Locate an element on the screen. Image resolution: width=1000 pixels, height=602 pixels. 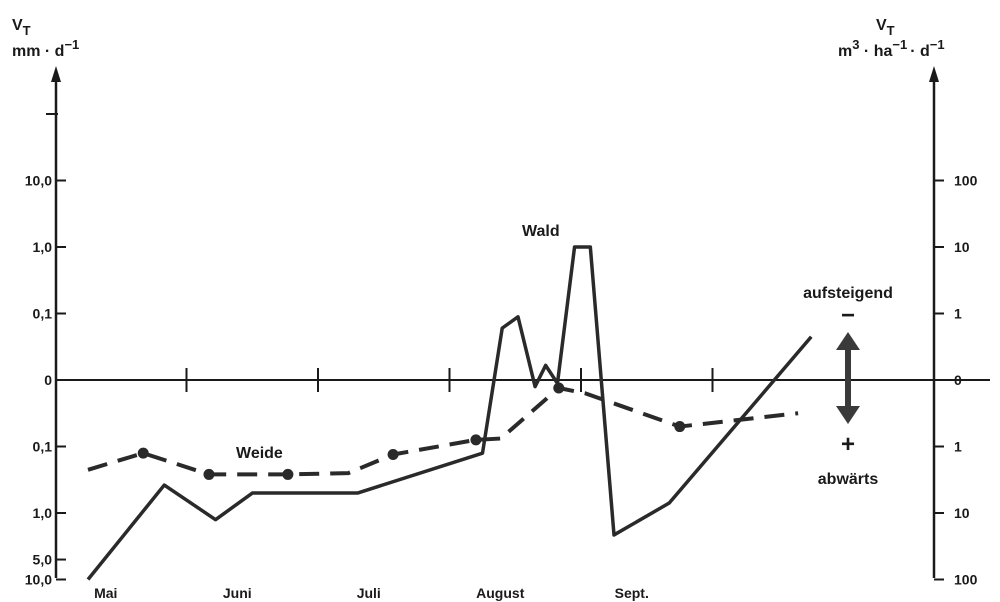
series-label-weide: Weide is located at coordinates (259, 453).